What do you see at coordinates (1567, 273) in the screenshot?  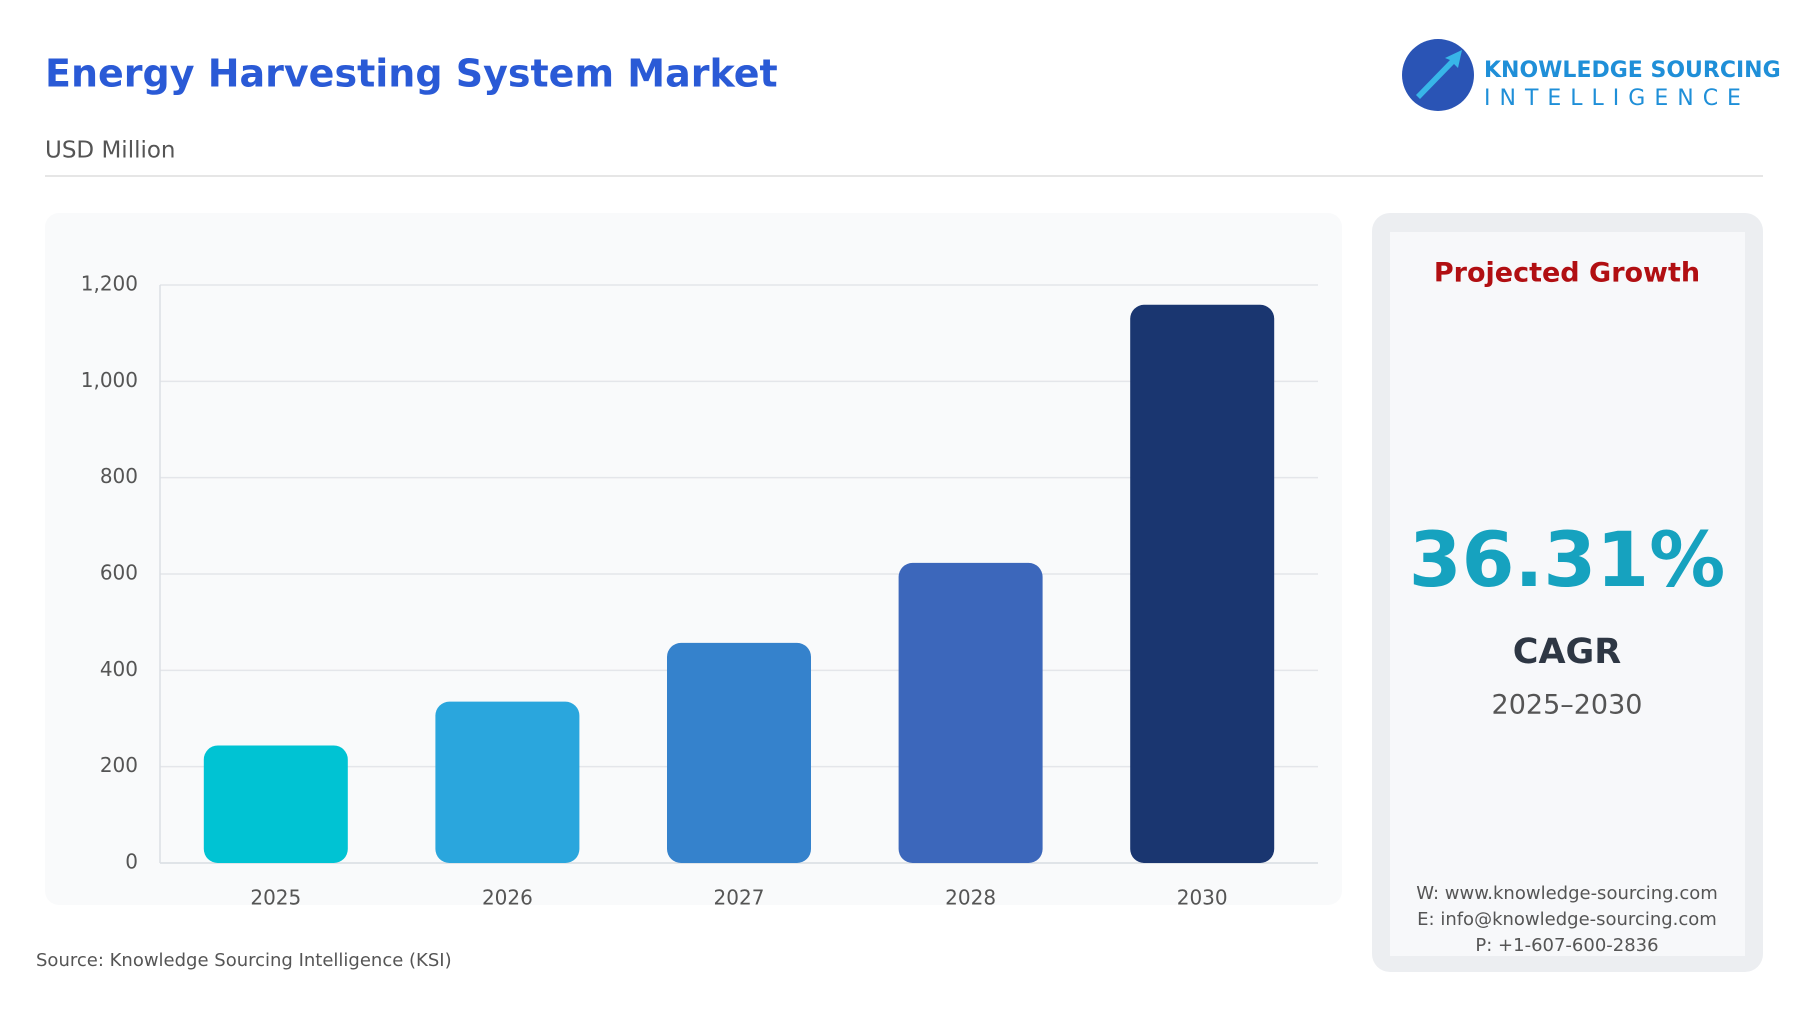 I see `panel-heading: Projected Growth` at bounding box center [1567, 273].